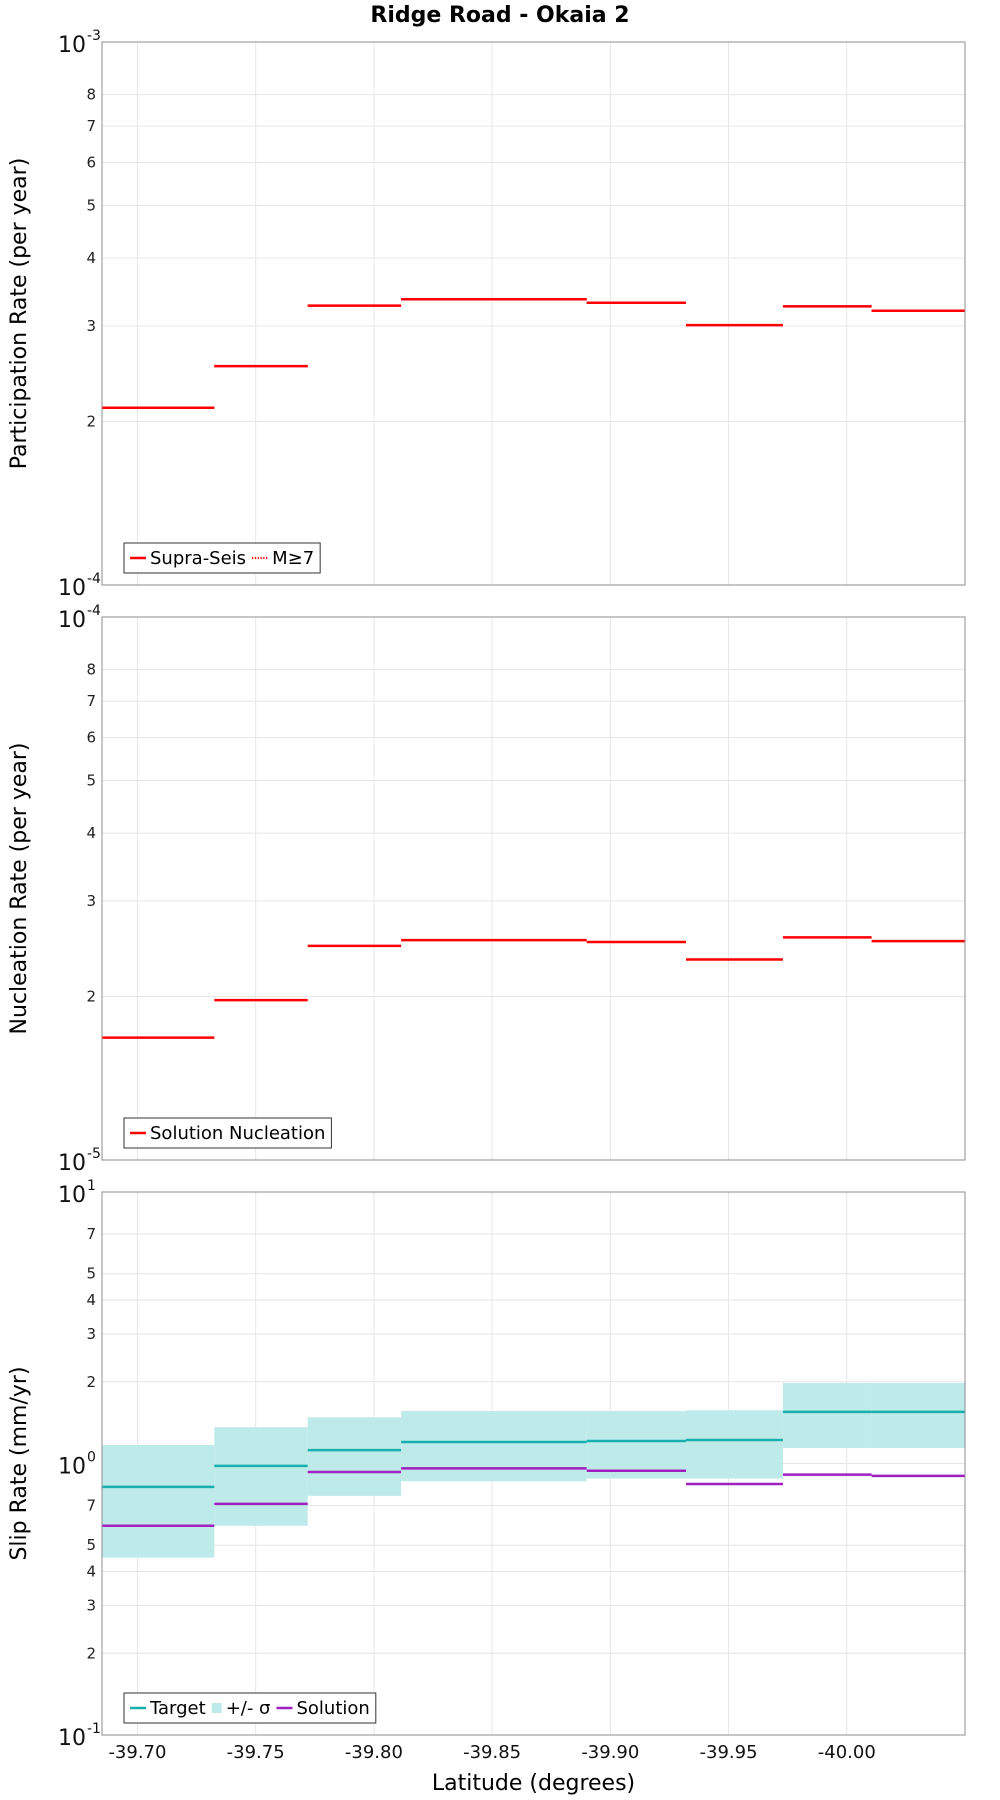 This screenshot has height=1800, width=1000. What do you see at coordinates (729, 1752) in the screenshot?
I see `x-tick-label: -39.95` at bounding box center [729, 1752].